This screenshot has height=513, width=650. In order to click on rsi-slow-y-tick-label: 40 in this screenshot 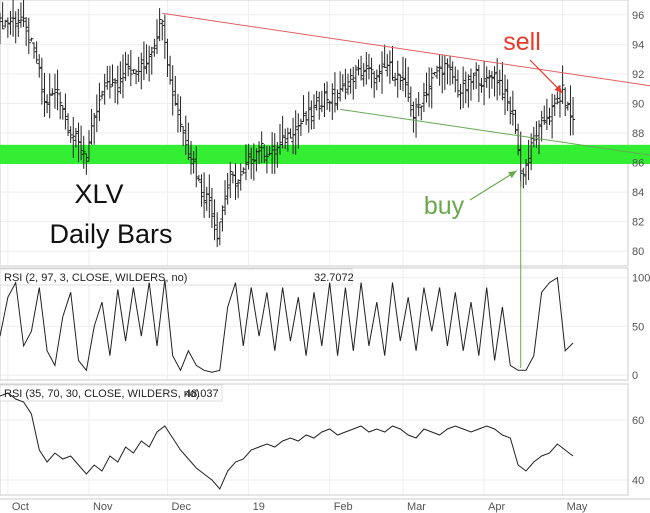, I will do `click(638, 481)`.